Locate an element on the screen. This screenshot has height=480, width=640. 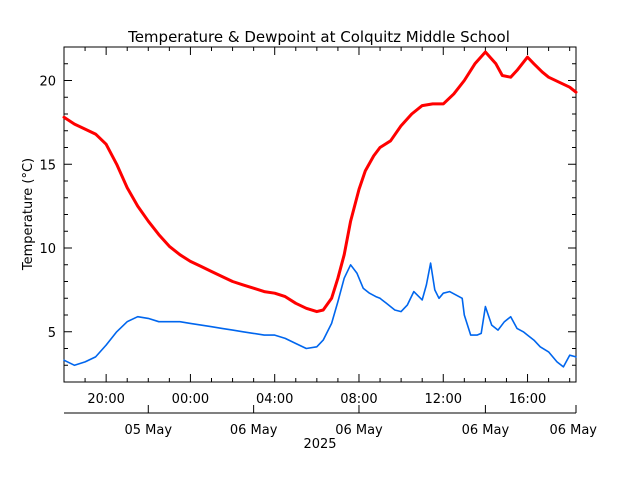
year-label: 2025 is located at coordinates (319, 444).